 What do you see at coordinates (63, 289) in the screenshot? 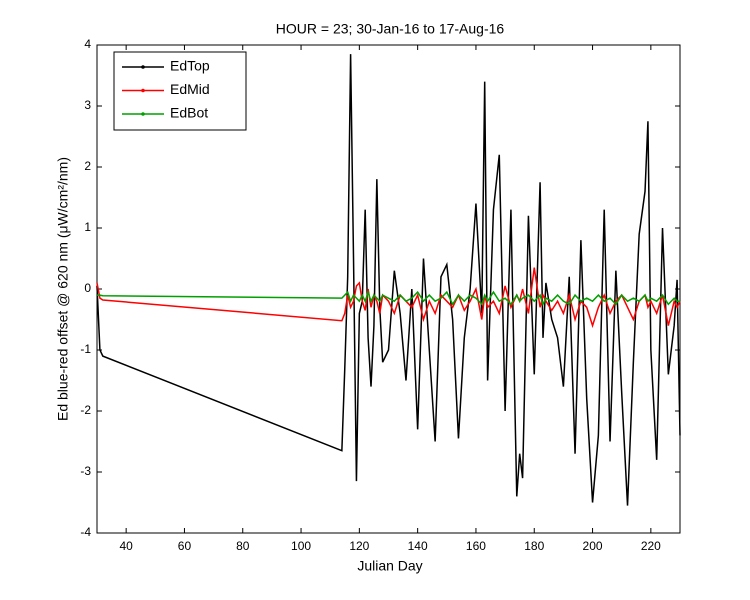
I see `y-axis-label: Ed blue-red offset @ 620 nm (μW/cm²/nm)` at bounding box center [63, 289].